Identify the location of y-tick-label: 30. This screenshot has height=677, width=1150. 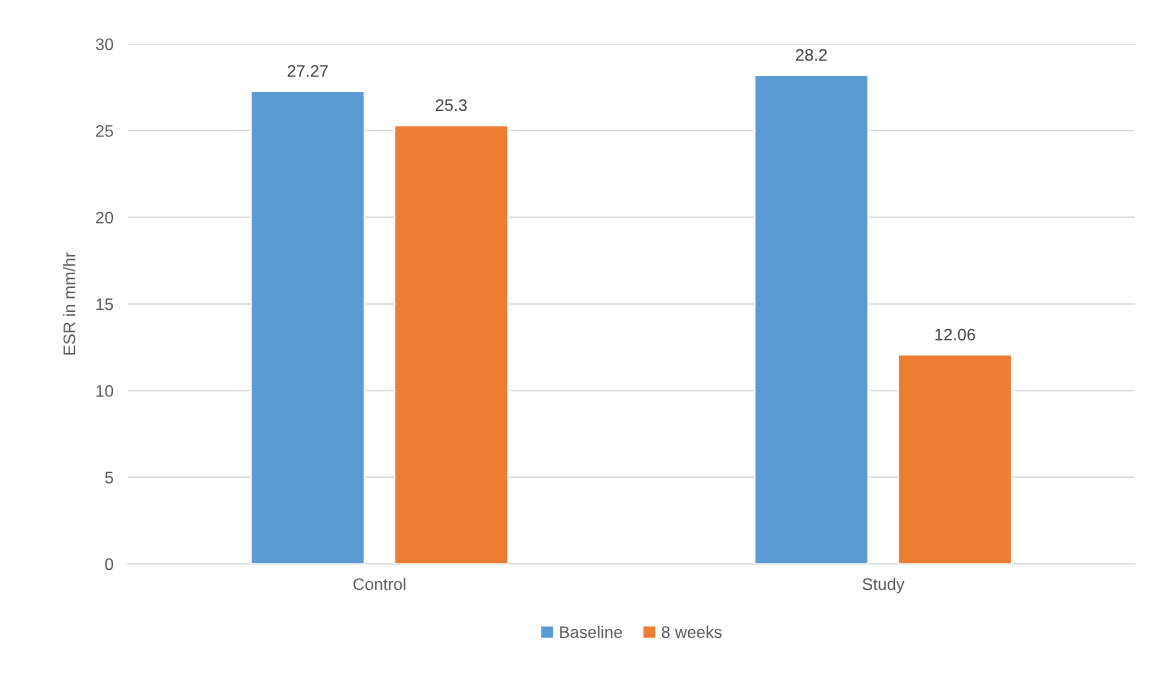
(104, 44).